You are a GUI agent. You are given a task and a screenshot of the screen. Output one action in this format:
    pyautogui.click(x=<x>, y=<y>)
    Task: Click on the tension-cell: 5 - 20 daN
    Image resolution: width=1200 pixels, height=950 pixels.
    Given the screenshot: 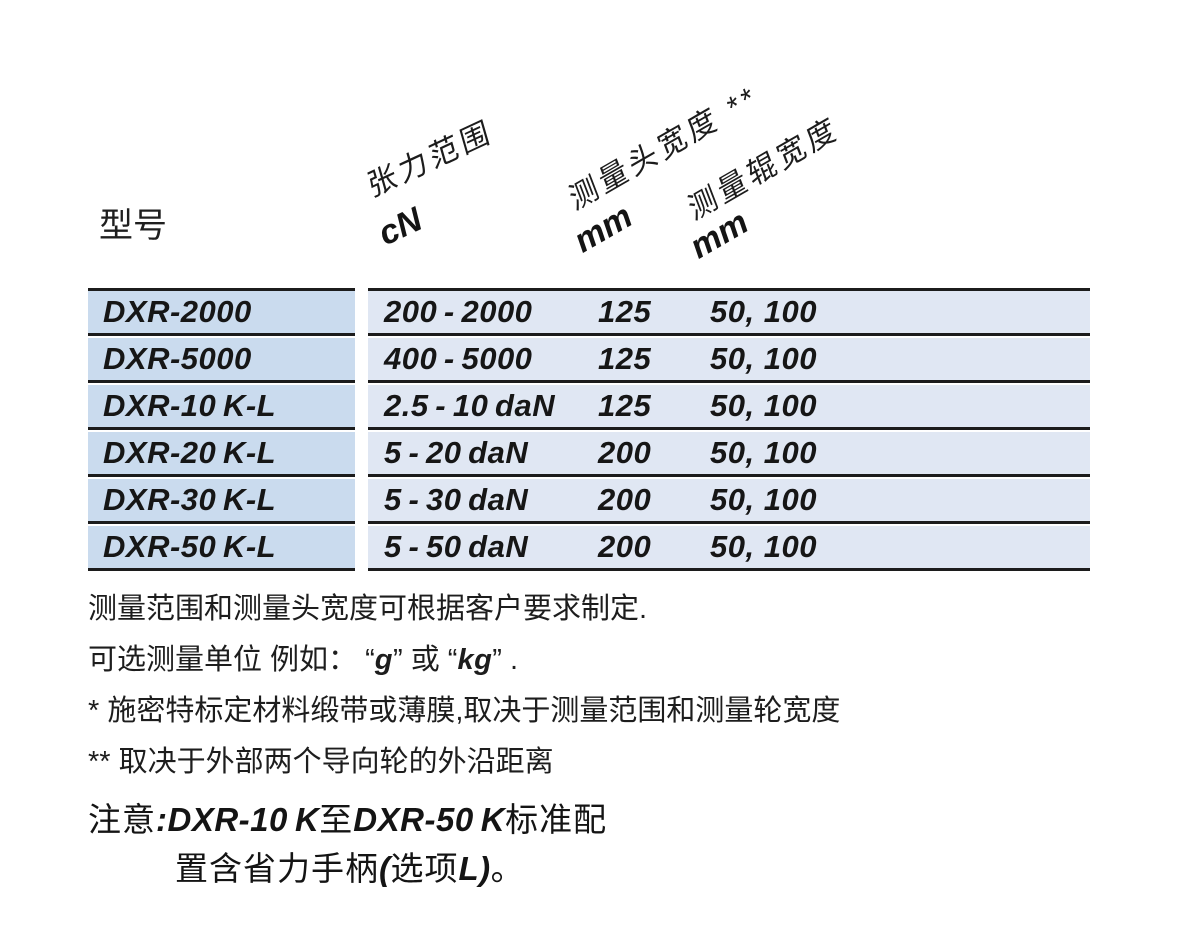 What is the action you would take?
    pyautogui.click(x=456, y=452)
    